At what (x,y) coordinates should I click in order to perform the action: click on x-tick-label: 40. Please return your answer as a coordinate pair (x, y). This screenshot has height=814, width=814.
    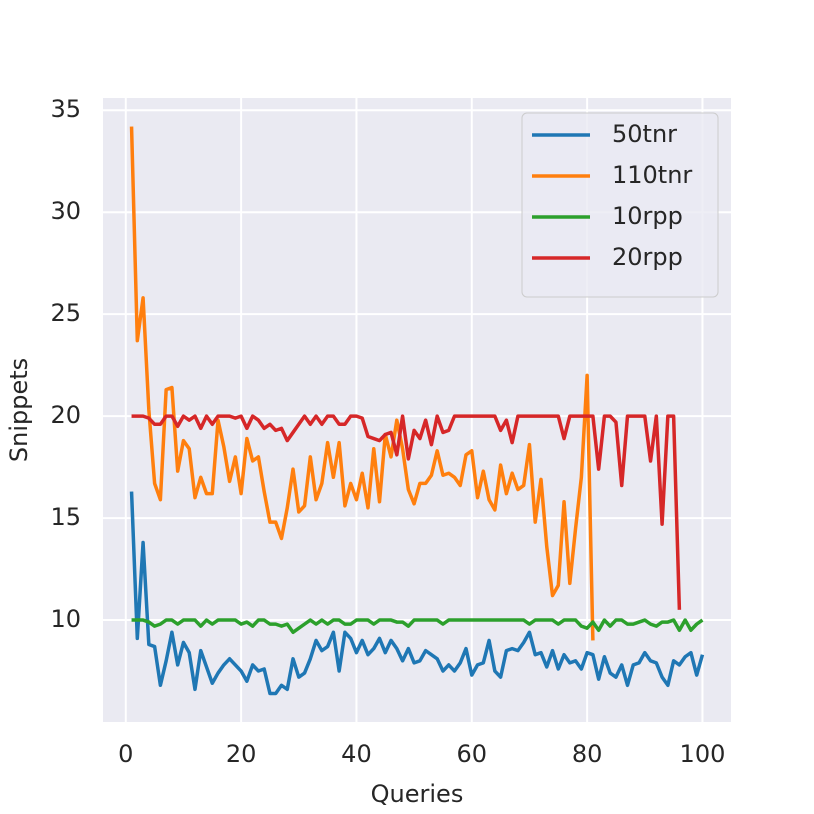
    Looking at the image, I should click on (356, 754).